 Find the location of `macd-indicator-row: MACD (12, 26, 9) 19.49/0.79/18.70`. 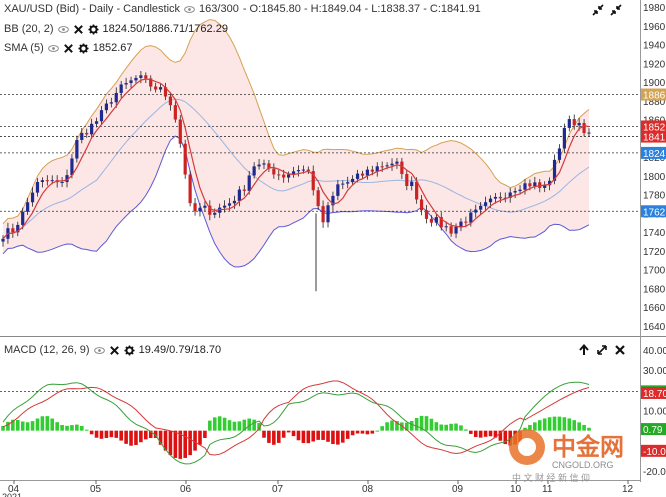

macd-indicator-row: MACD (12, 26, 9) 19.49/0.79/18.70 is located at coordinates (112, 350).